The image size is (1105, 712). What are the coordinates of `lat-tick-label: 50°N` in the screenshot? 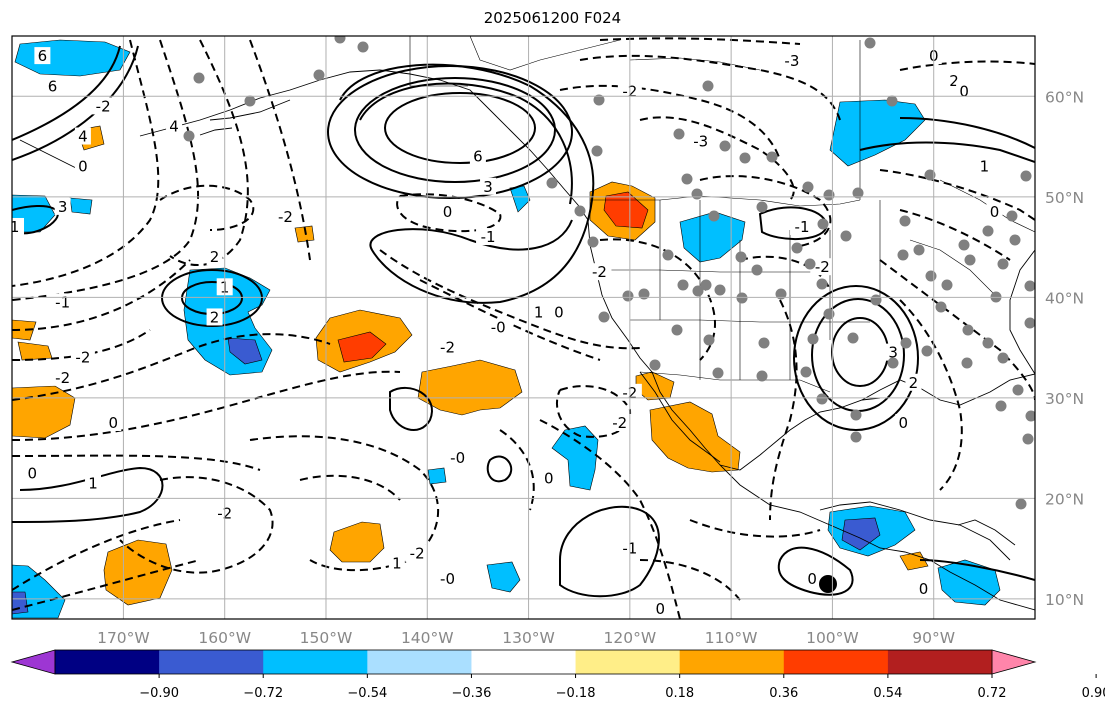 It's located at (1064, 198).